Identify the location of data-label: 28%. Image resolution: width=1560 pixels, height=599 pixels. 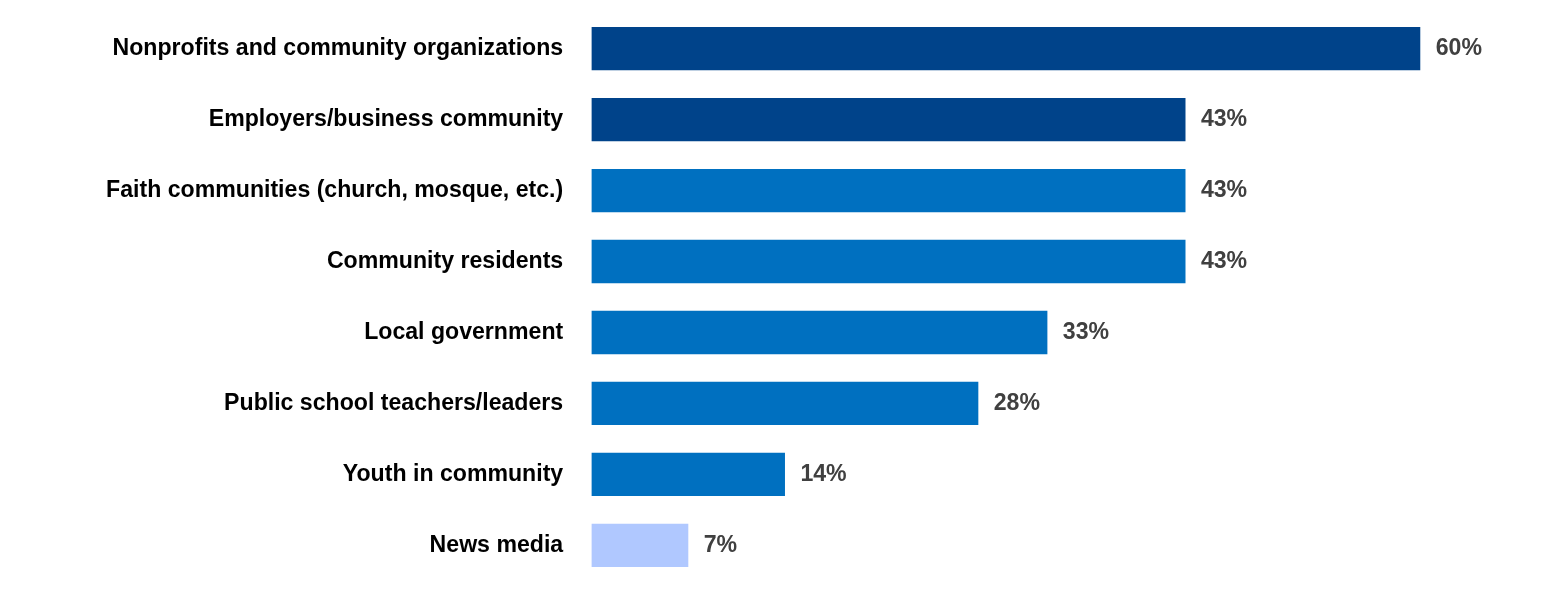
(1017, 402).